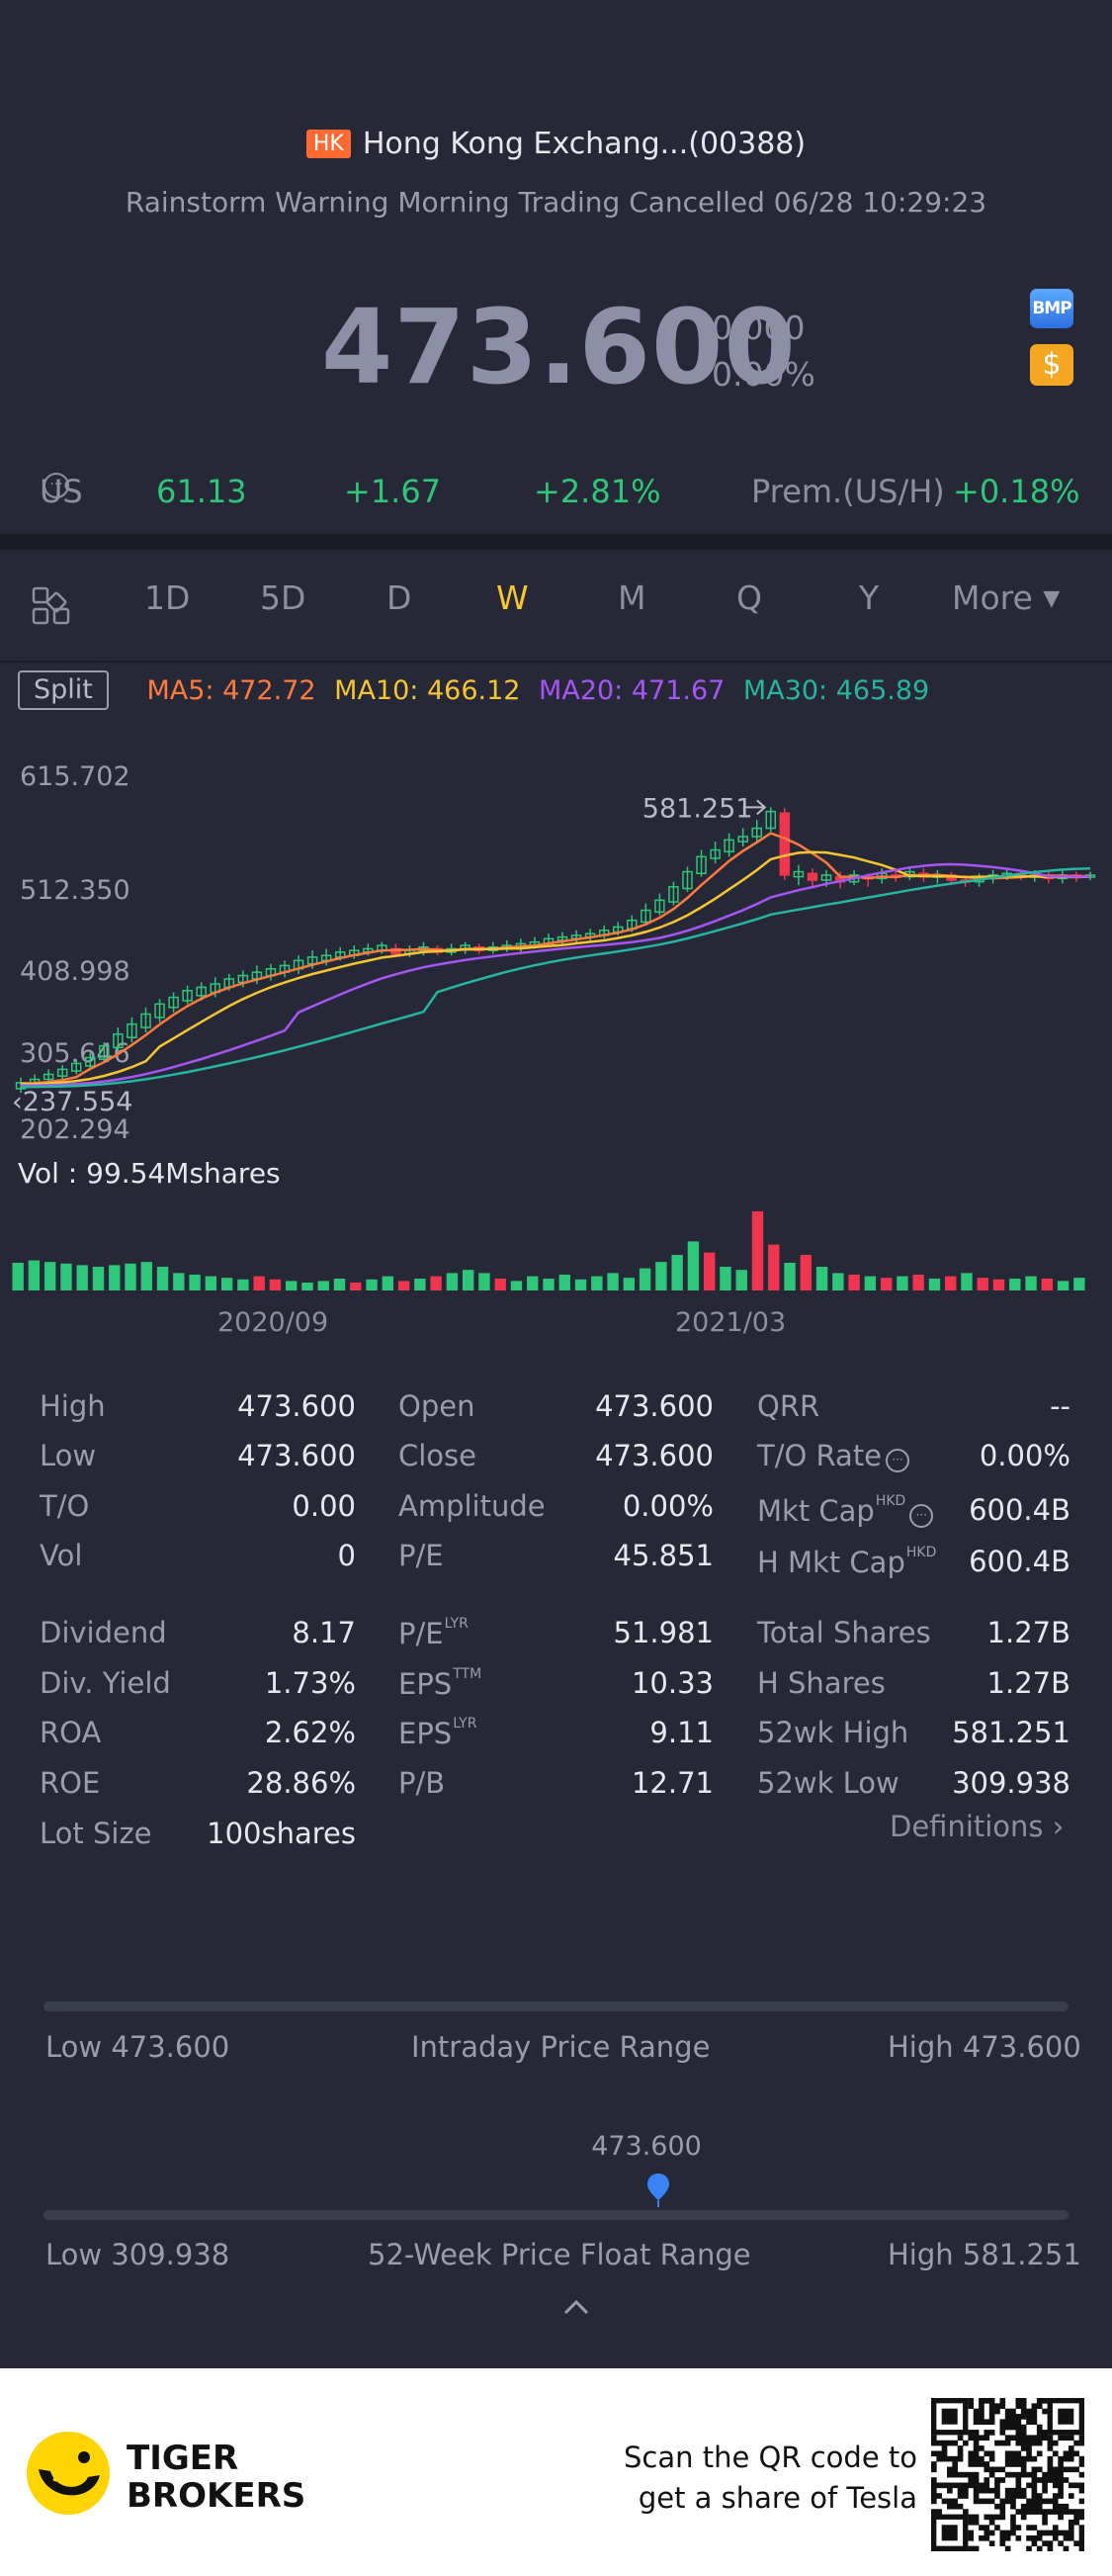 The height and width of the screenshot is (2576, 1112). Describe the element at coordinates (576, 2307) in the screenshot. I see `chevron-up-icon` at that location.